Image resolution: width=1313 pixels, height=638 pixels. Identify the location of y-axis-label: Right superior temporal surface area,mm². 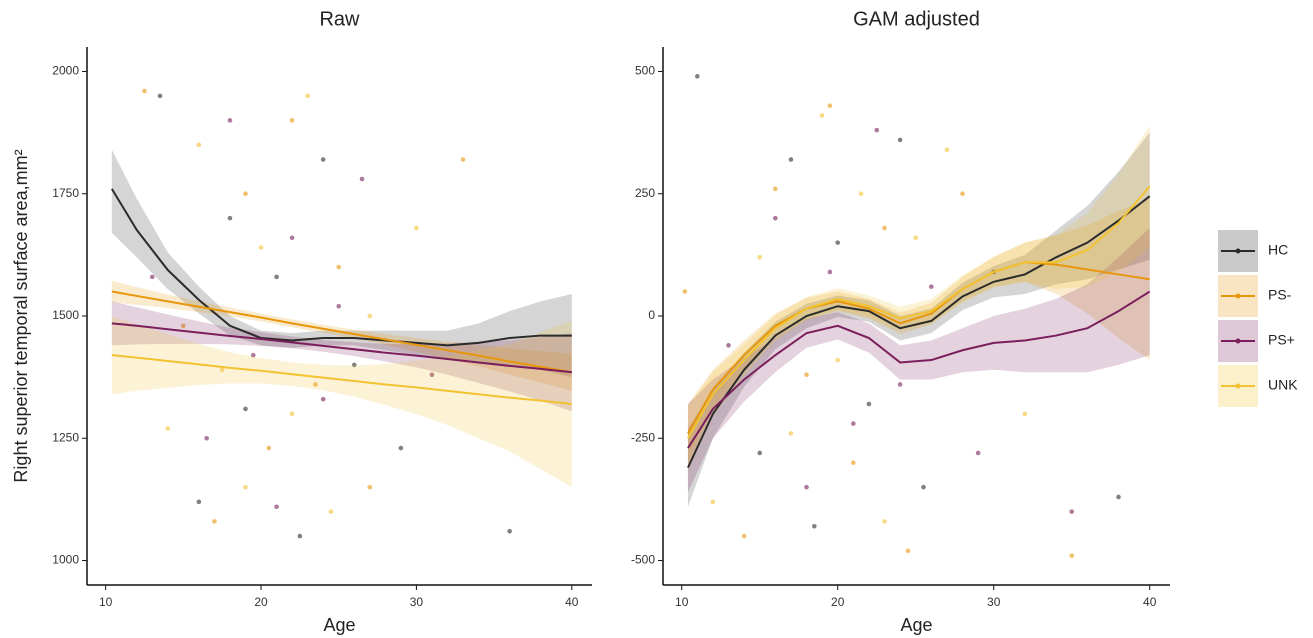
(21, 315).